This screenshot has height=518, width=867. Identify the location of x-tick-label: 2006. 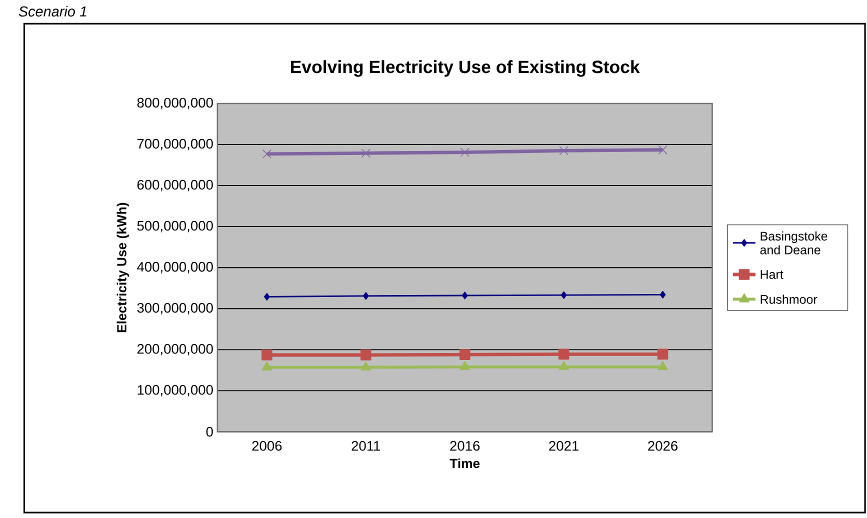
(267, 445).